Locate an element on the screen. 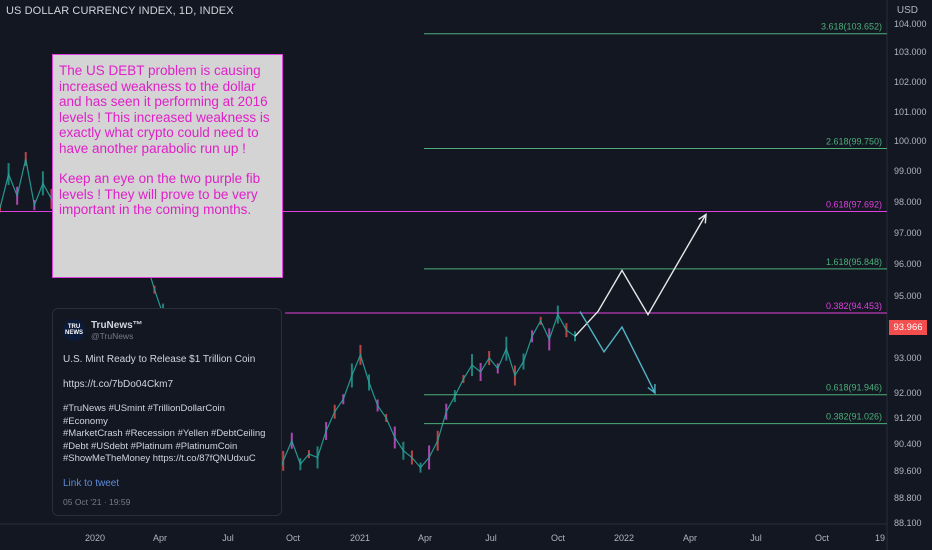 The height and width of the screenshot is (550, 932). x-tick-label: 2020 is located at coordinates (95, 538).